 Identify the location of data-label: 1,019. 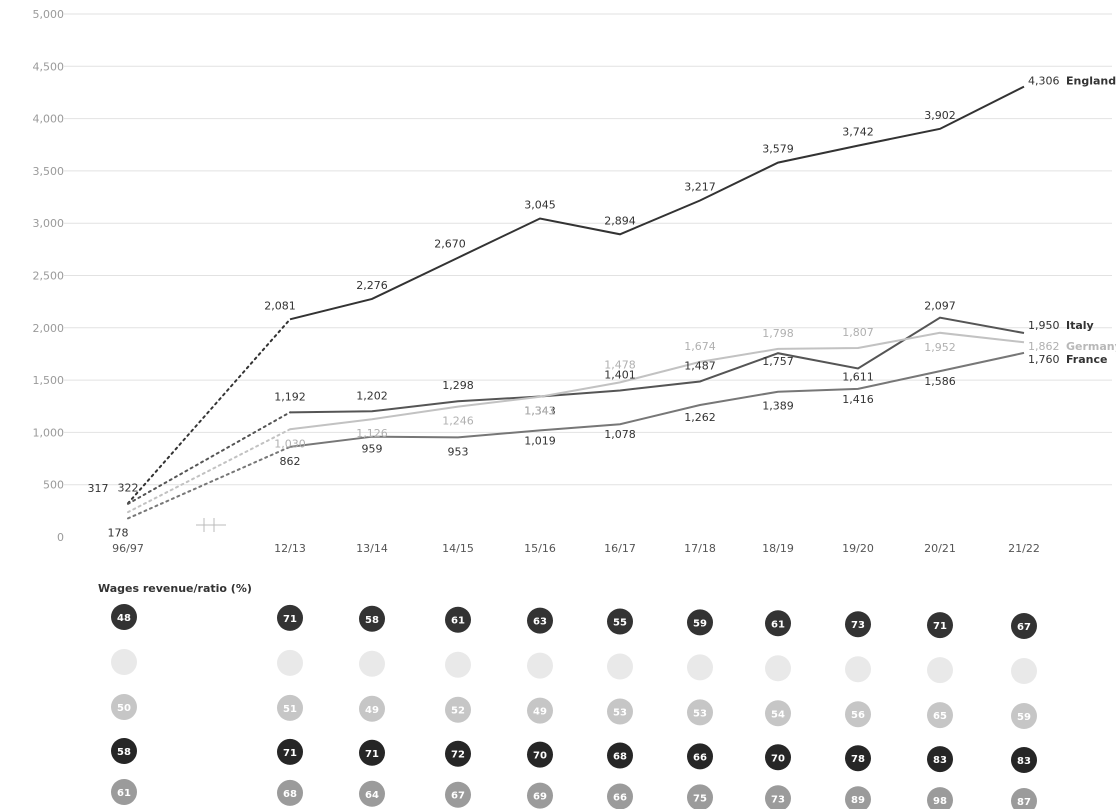
(540, 440).